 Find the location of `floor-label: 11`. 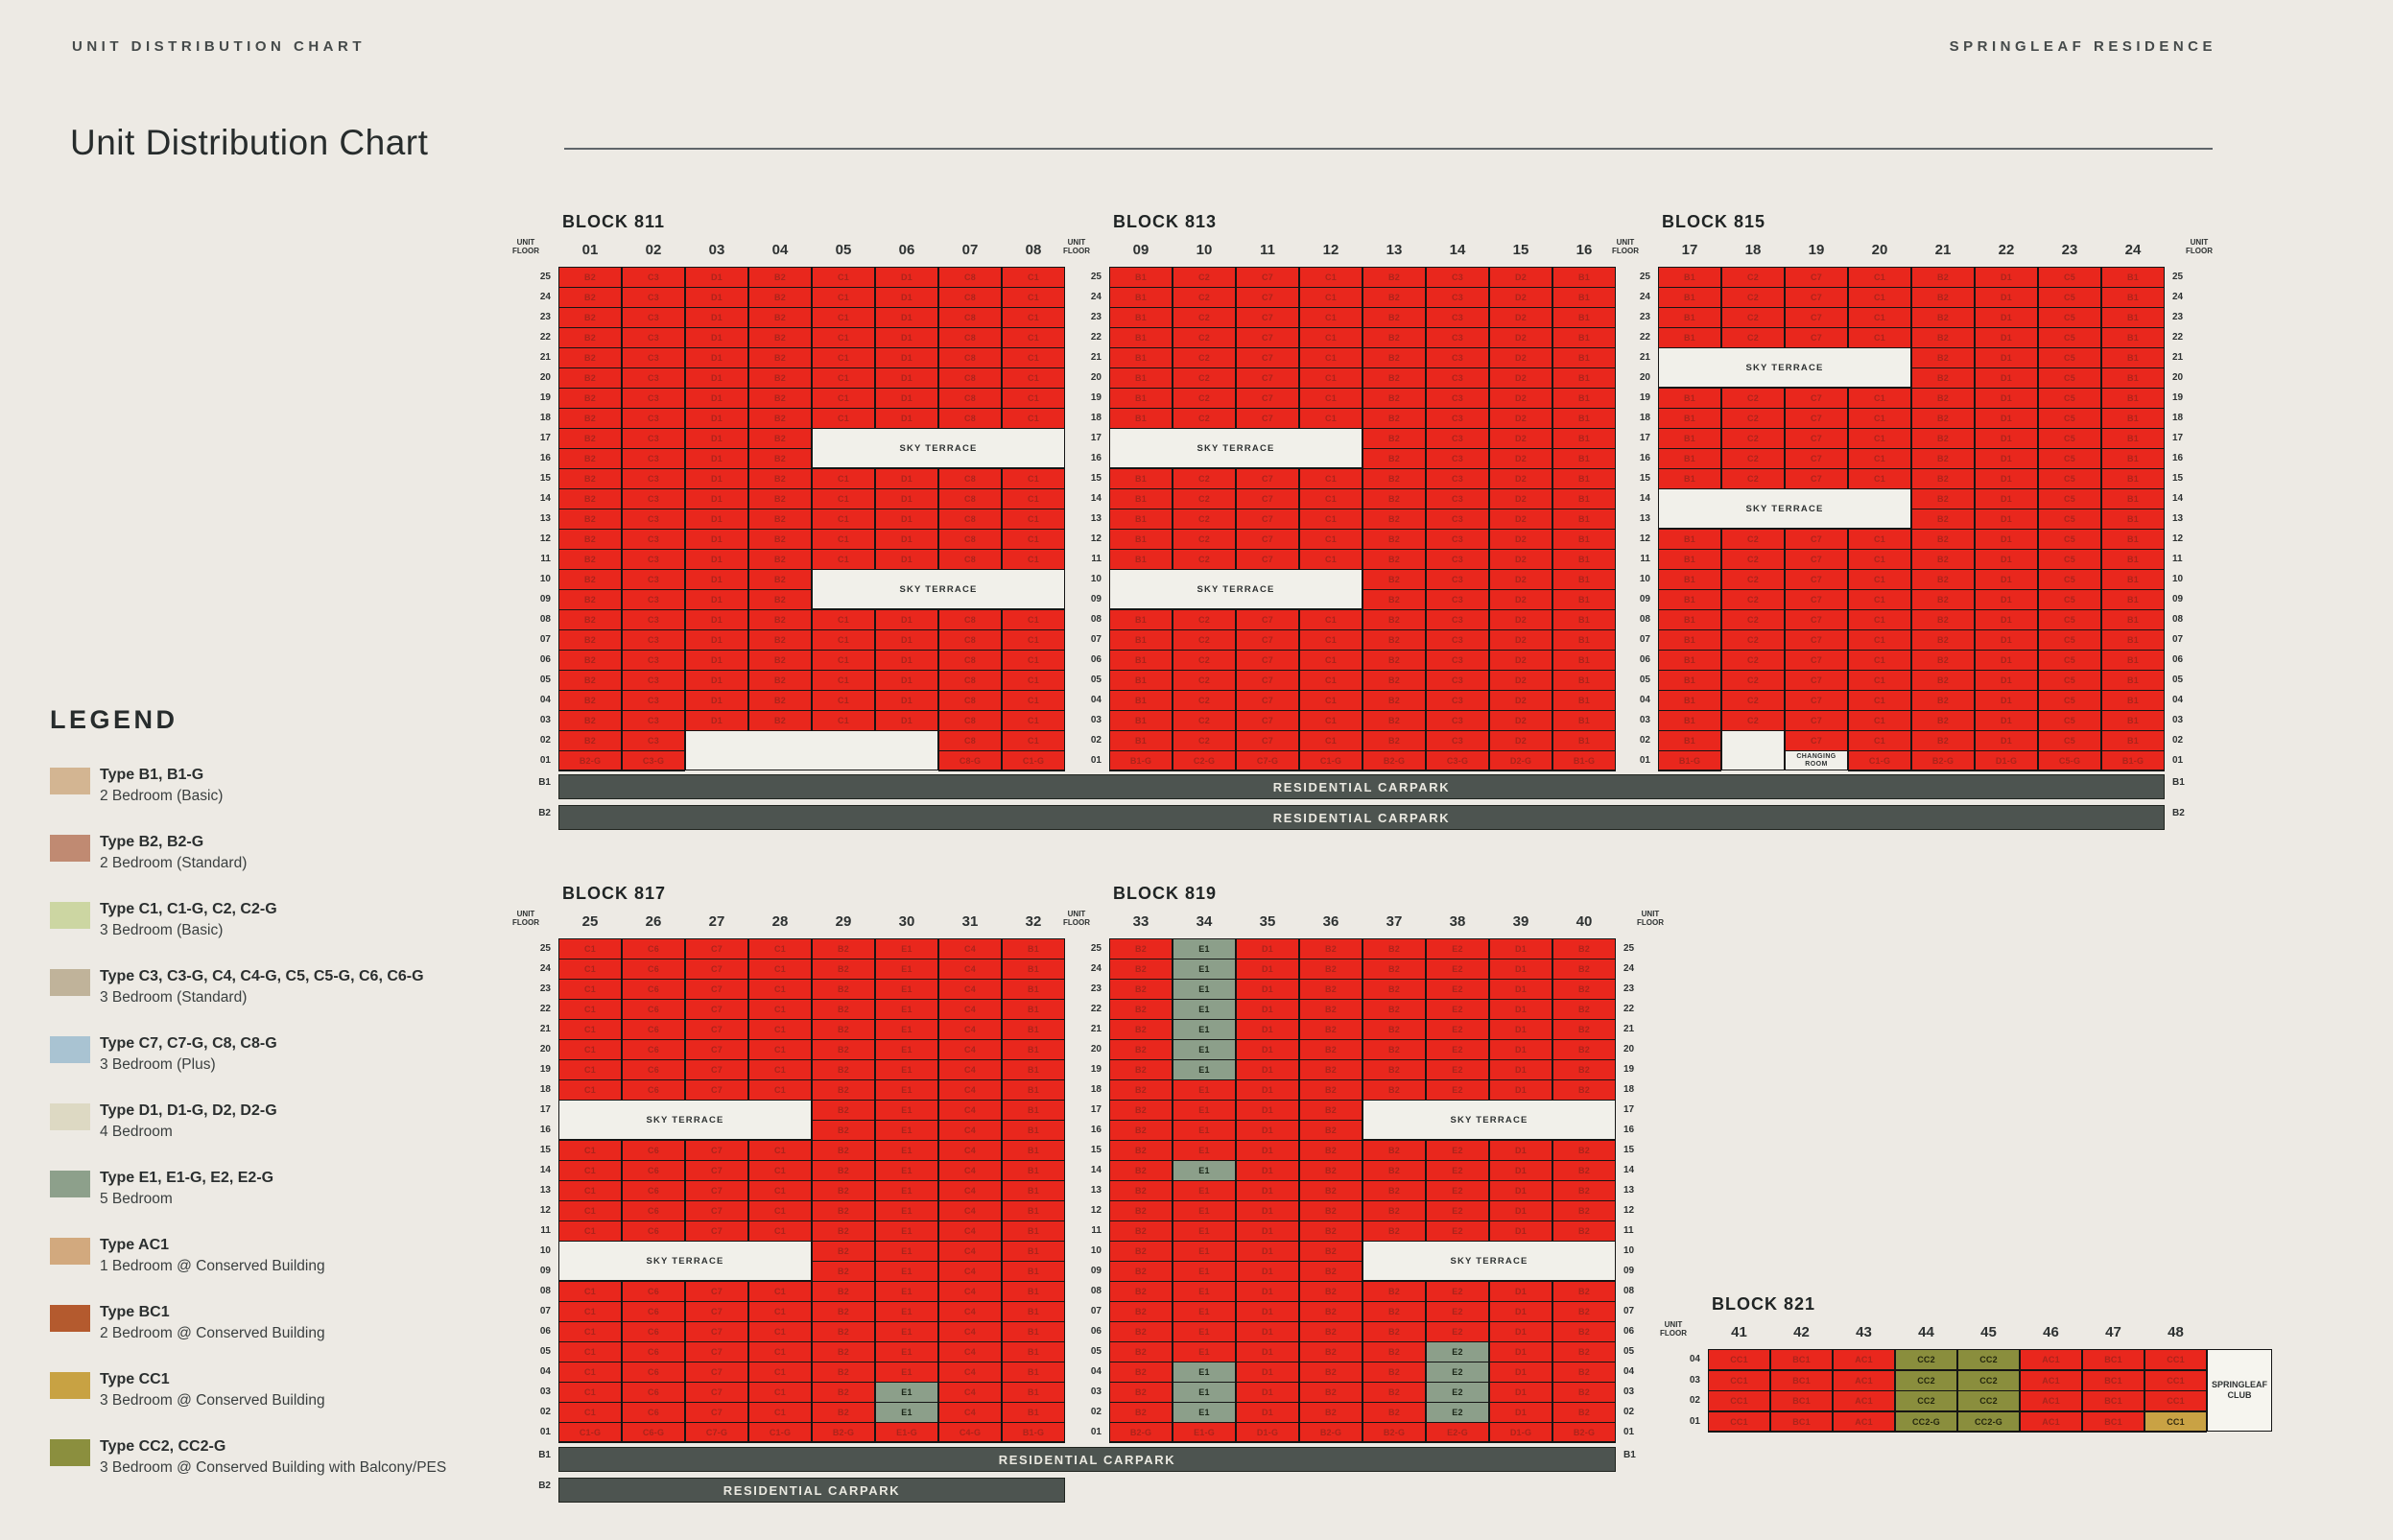

floor-label: 11 is located at coordinates (1096, 1230).